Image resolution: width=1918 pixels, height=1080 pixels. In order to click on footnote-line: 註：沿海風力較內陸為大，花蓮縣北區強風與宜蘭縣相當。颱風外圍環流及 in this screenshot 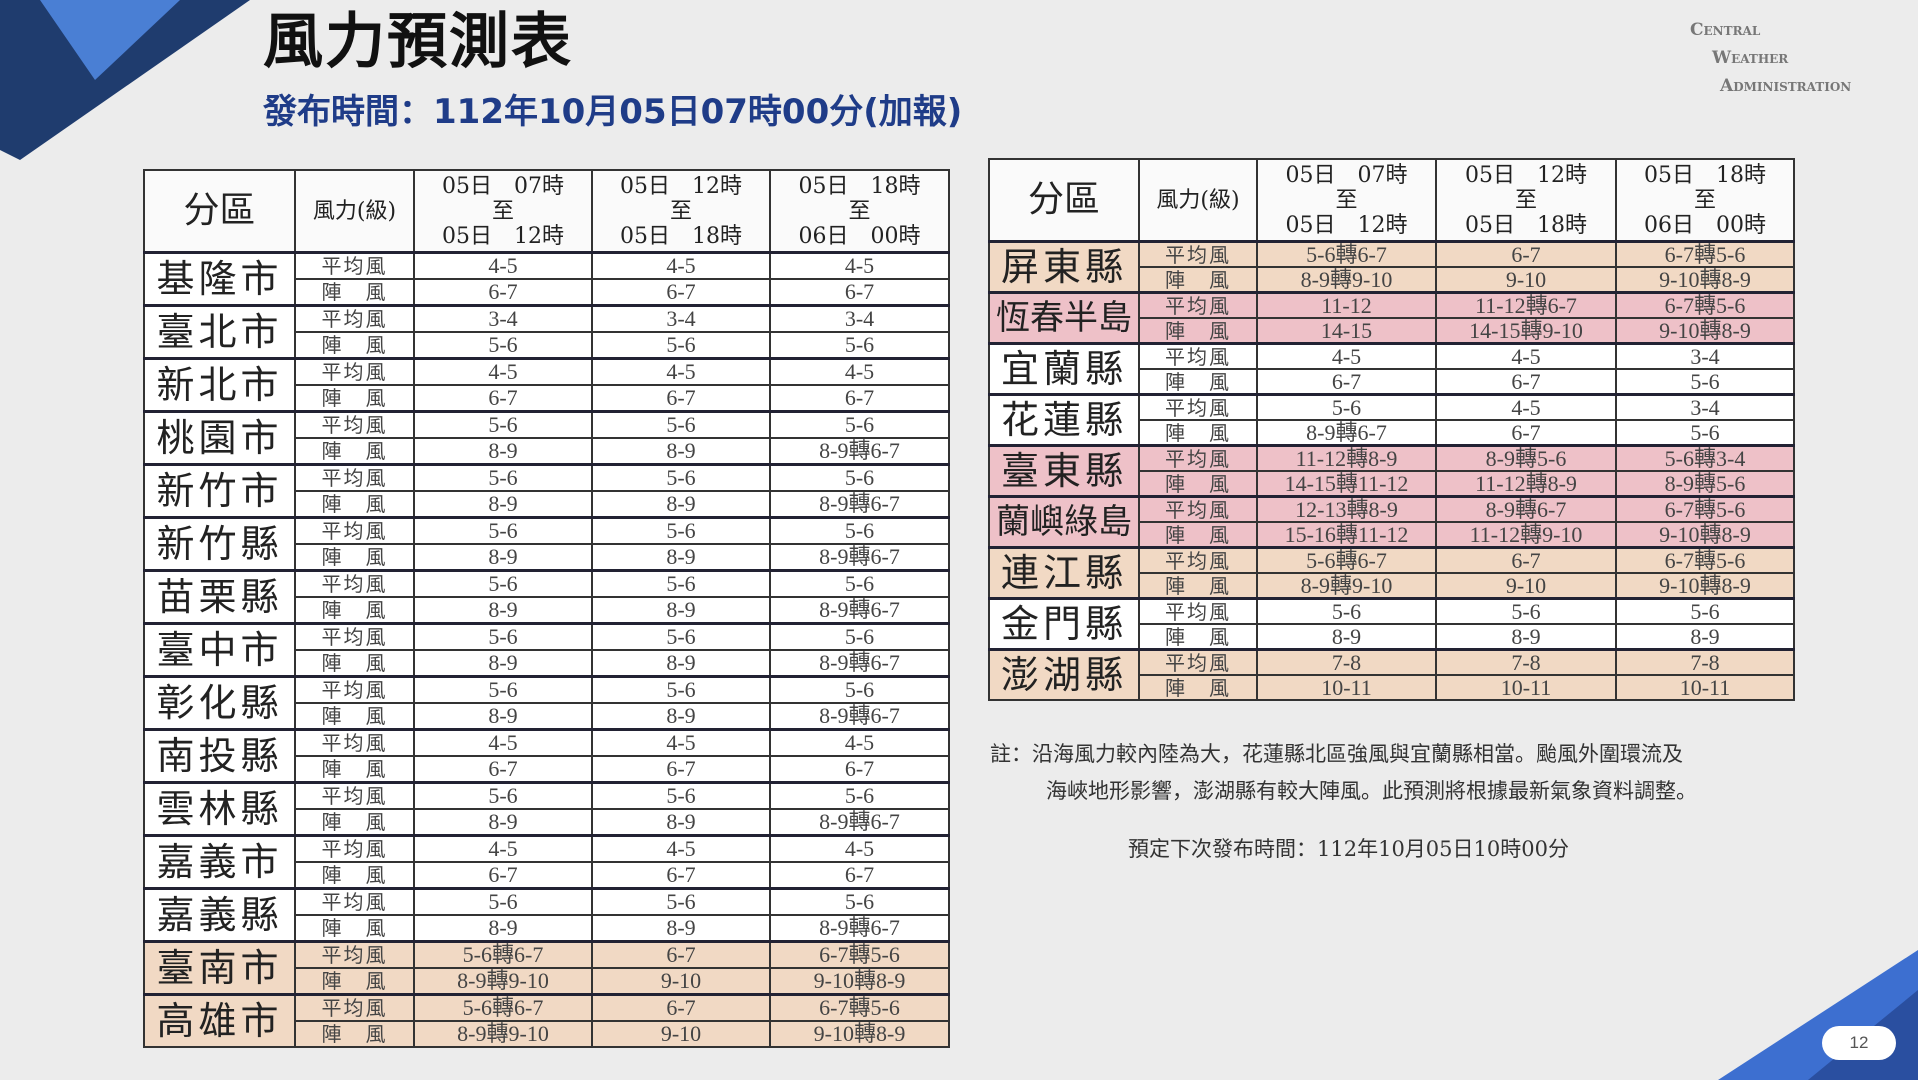, I will do `click(1336, 754)`.